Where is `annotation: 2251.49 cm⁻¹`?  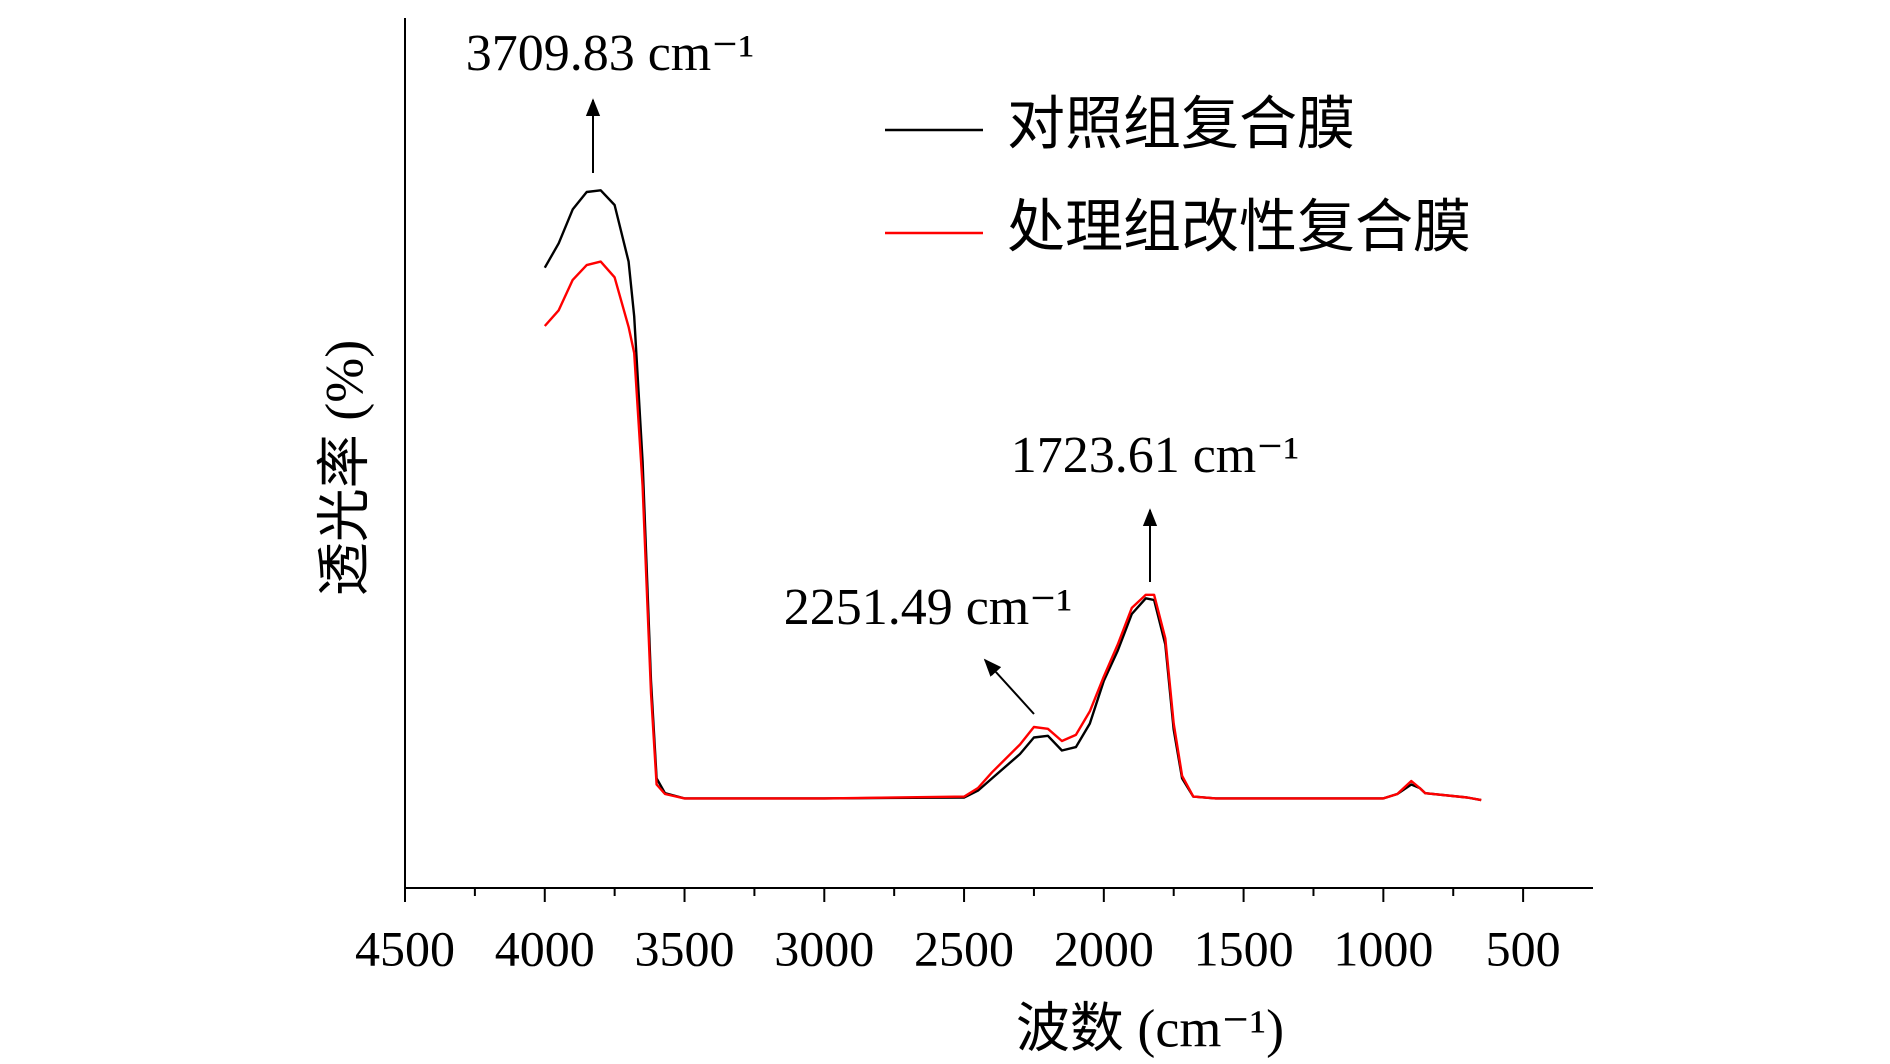 annotation: 2251.49 cm⁻¹ is located at coordinates (928, 607).